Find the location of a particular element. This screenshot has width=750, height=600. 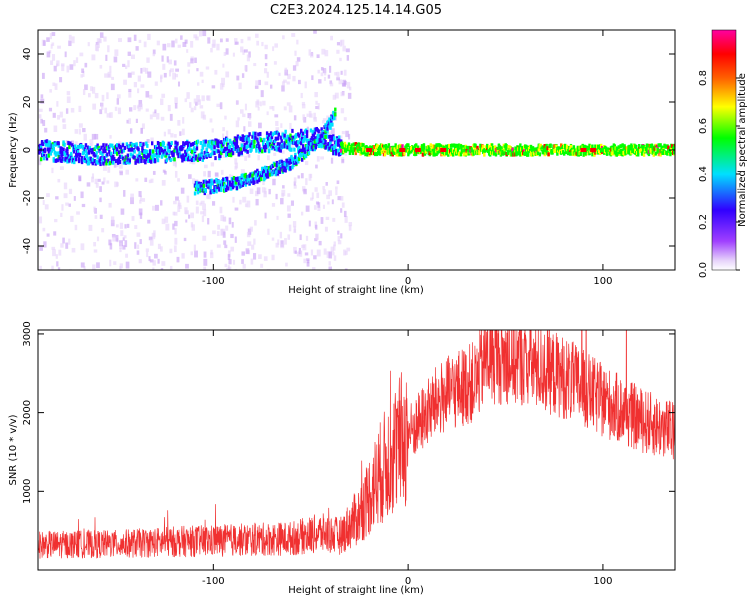

colorbar-label: Normalized spectral amplitude is located at coordinates (742, 150).